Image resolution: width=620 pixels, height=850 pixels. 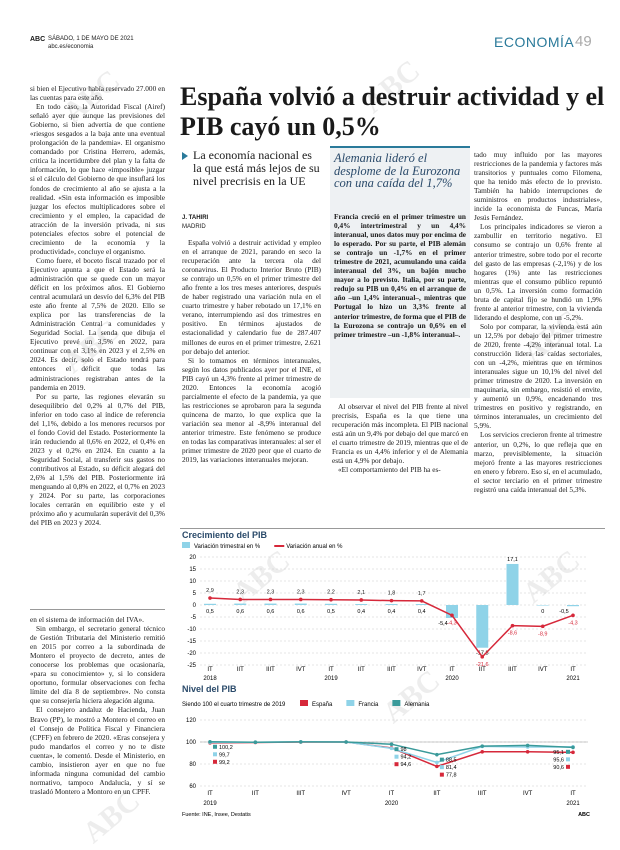 What do you see at coordinates (209, 689) in the screenshot?
I see `chart-title: Nivel del PIB` at bounding box center [209, 689].